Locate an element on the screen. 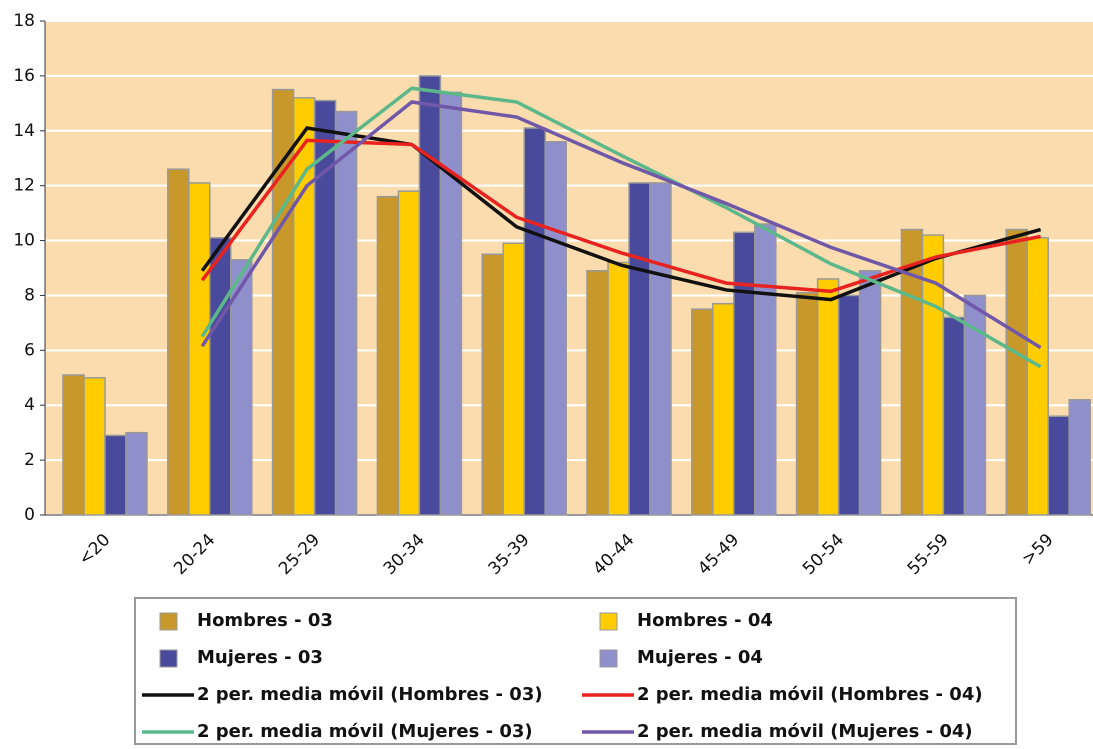  x-tick-label: 55-59 is located at coordinates (928, 554).